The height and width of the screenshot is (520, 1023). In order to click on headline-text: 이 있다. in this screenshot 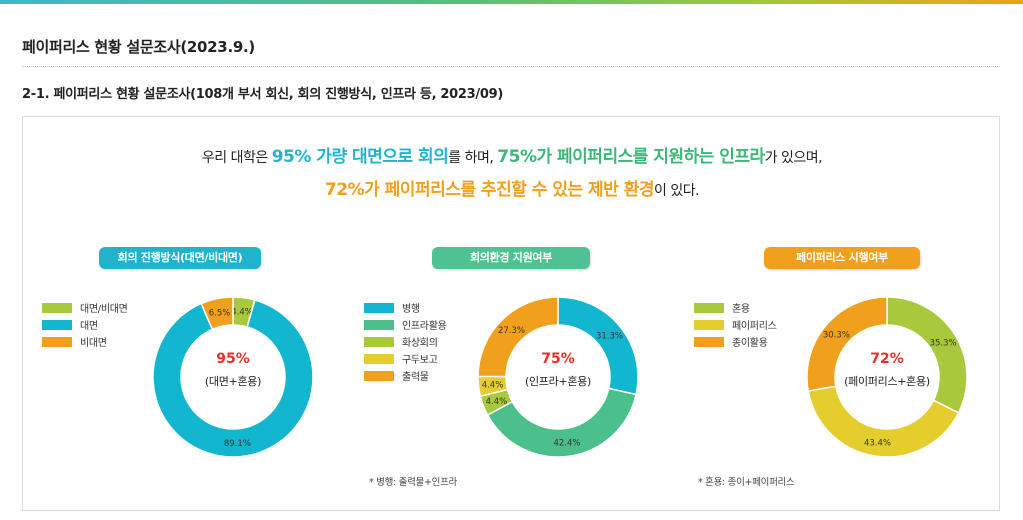, I will do `click(677, 191)`.